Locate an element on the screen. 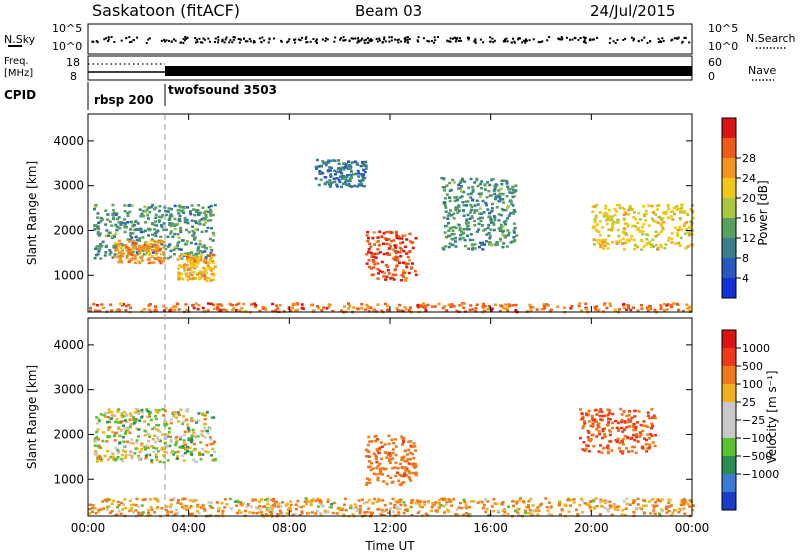  freq-tick-bottom: 8 is located at coordinates (73, 76).